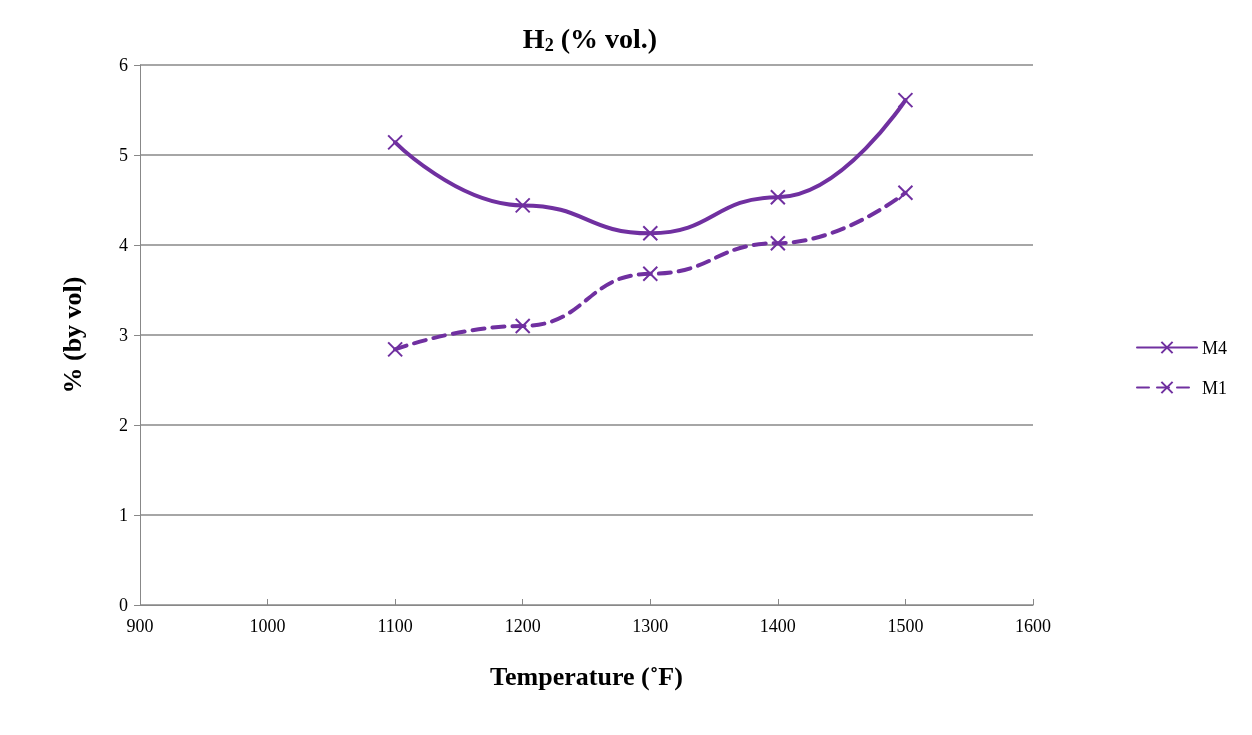 This screenshot has width=1252, height=735. Describe the element at coordinates (123, 425) in the screenshot. I see `y-tick-label: 2` at that location.